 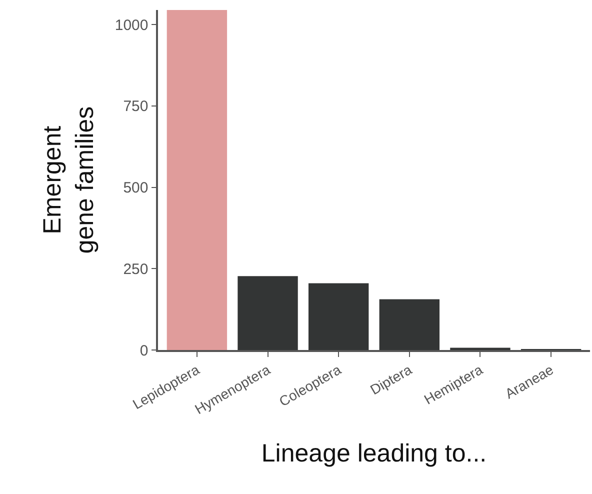 What do you see at coordinates (135, 188) in the screenshot?
I see `y-tick-label: 500` at bounding box center [135, 188].